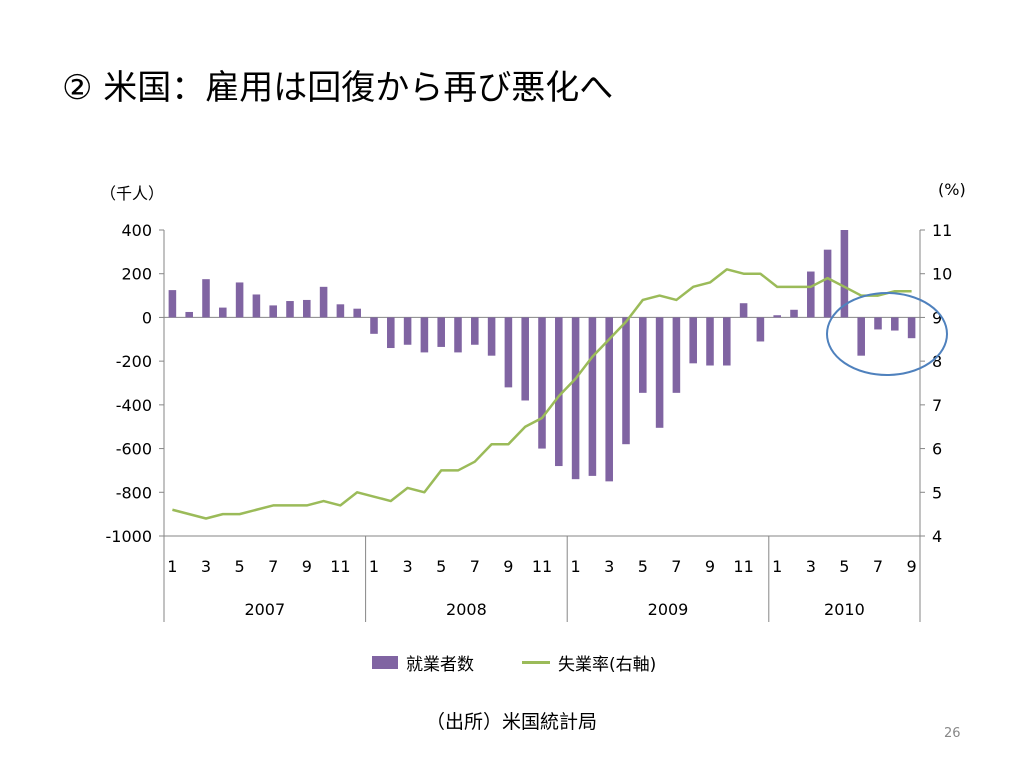 The width and height of the screenshot is (1024, 768). Describe the element at coordinates (942, 230) in the screenshot. I see `right-tick-label: 11` at that location.